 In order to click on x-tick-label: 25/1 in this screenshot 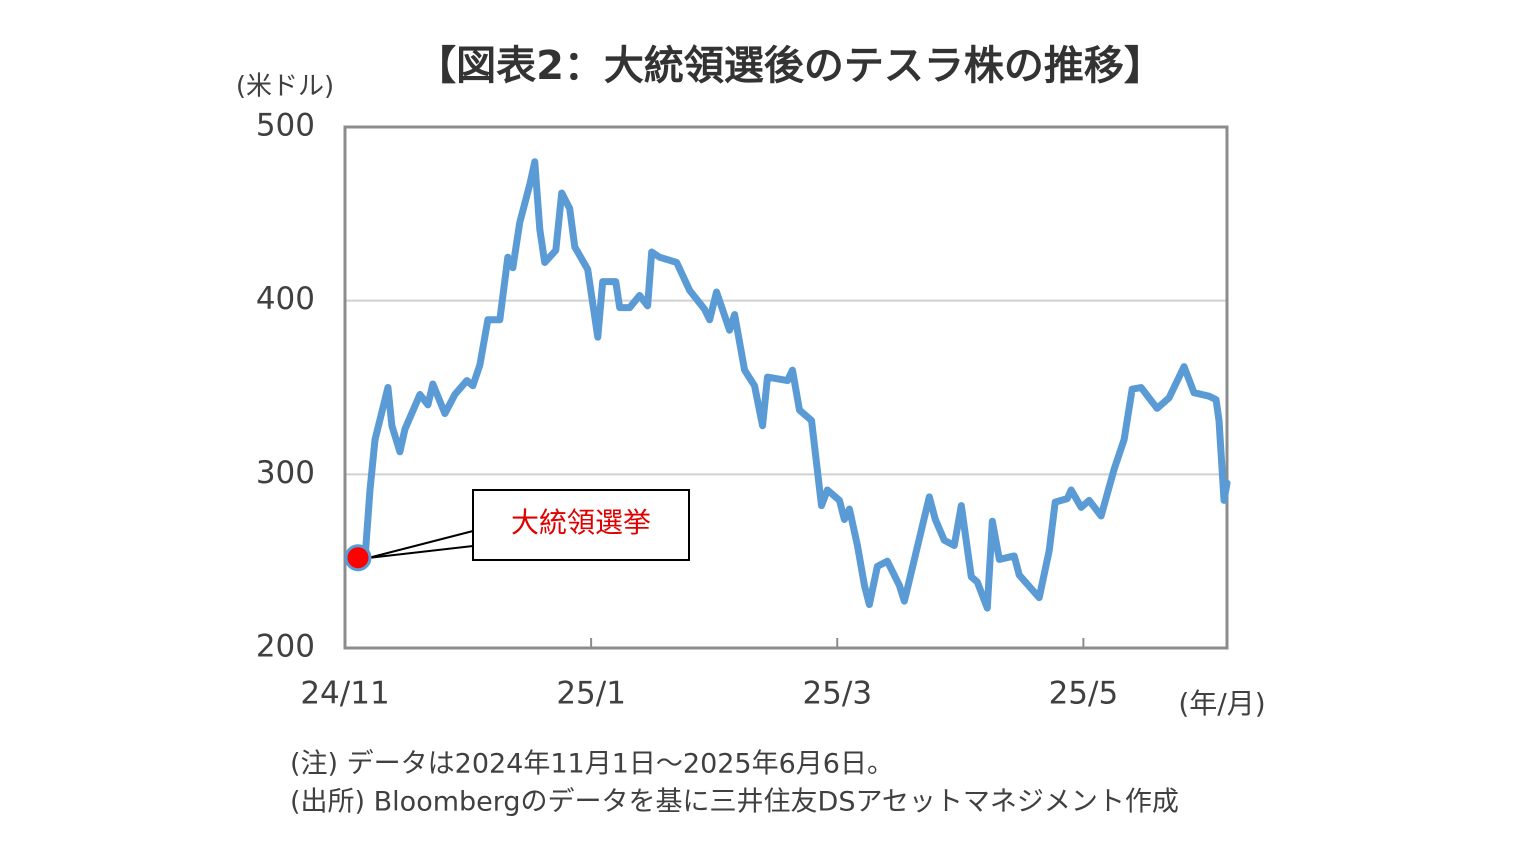, I will do `click(591, 694)`.